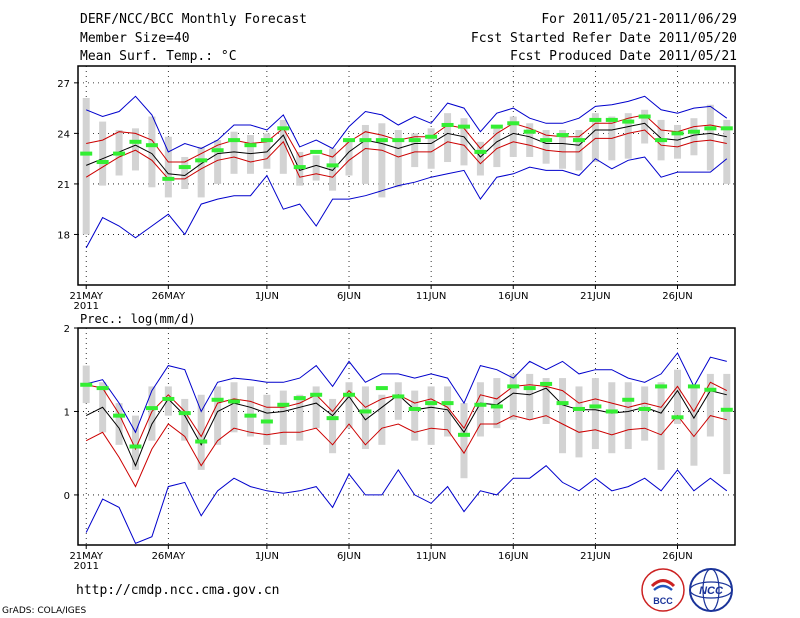 The image size is (800, 618). What do you see at coordinates (677, 556) in the screenshot?
I see `x-tick-label: 26JUN` at bounding box center [677, 556].